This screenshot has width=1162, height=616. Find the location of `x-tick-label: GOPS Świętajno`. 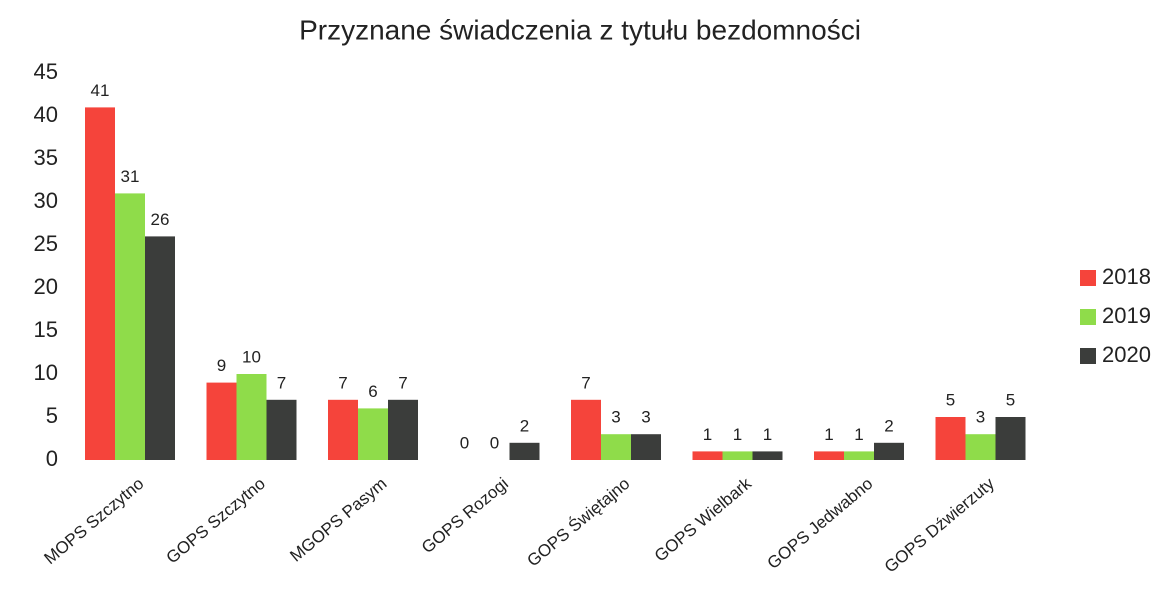

x-tick-label: GOPS Świętajno is located at coordinates (579, 522).